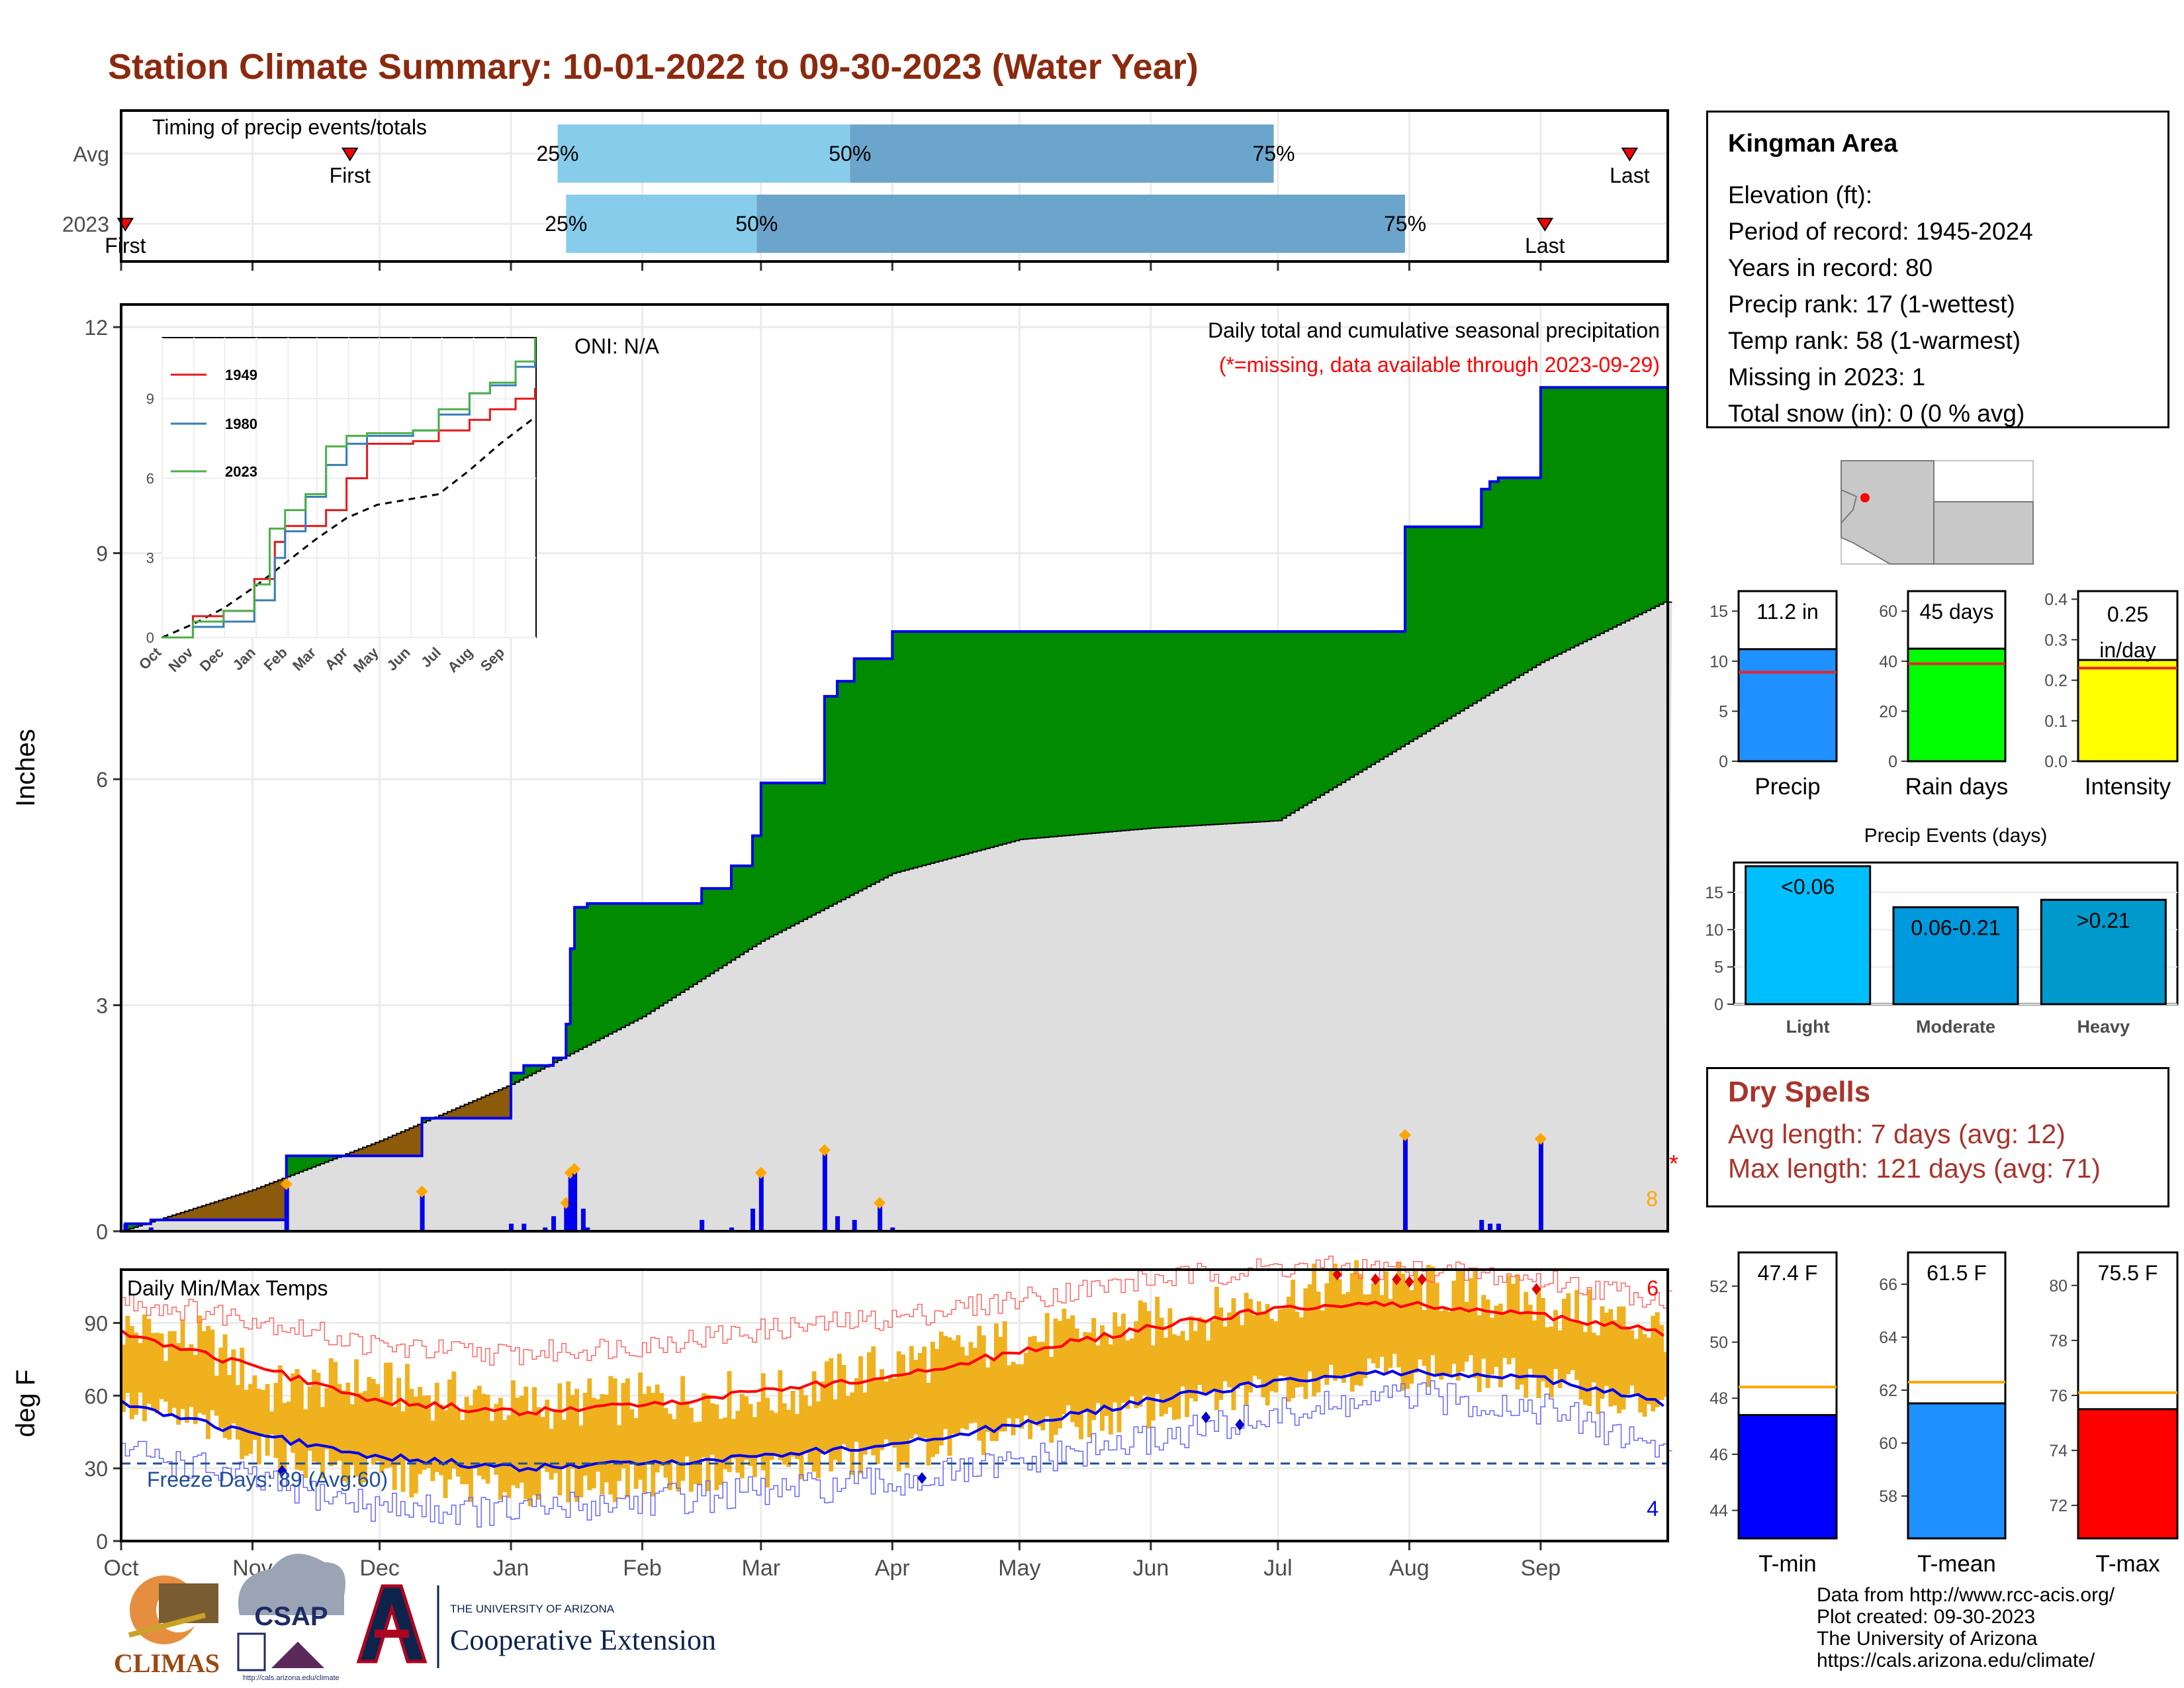  Describe the element at coordinates (121, 1568) in the screenshot. I see `temp-x-tick-label: Oct` at that location.